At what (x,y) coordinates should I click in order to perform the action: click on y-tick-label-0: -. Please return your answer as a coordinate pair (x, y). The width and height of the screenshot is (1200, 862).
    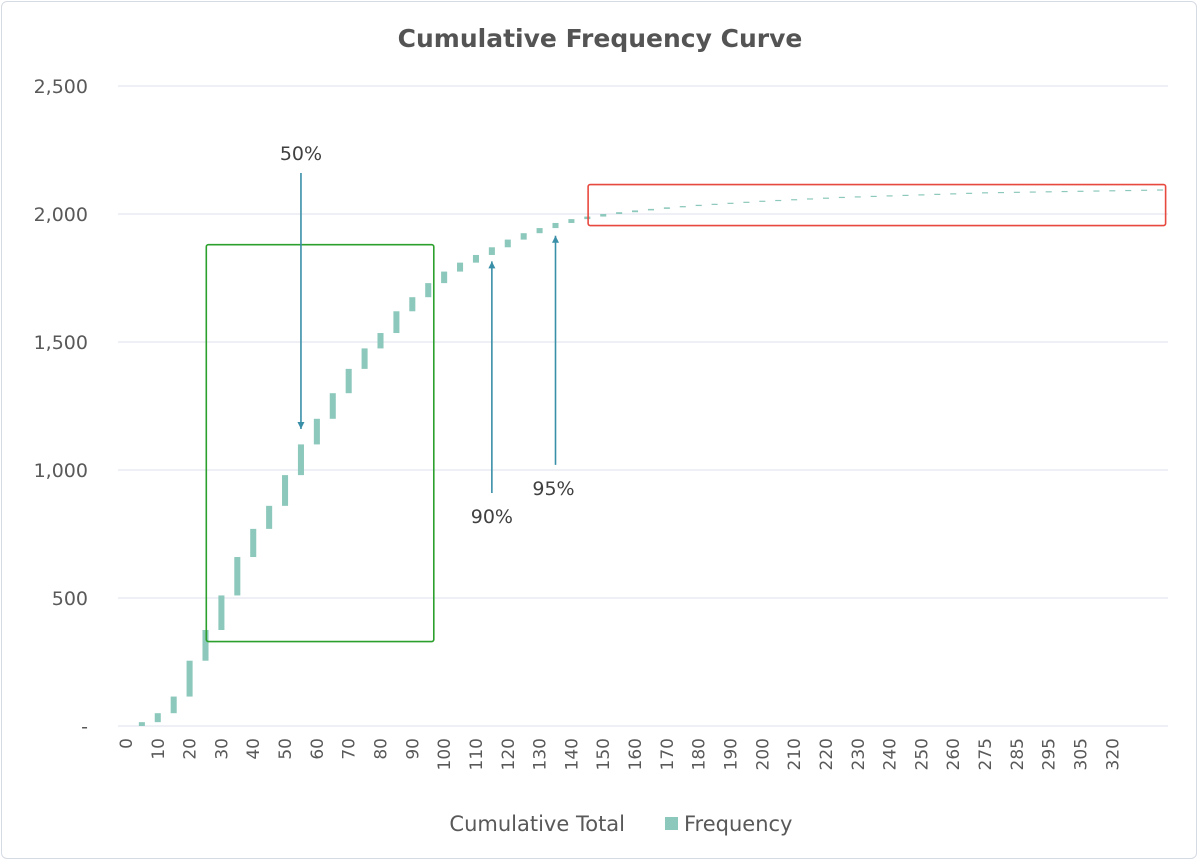
    Looking at the image, I should click on (84, 727).